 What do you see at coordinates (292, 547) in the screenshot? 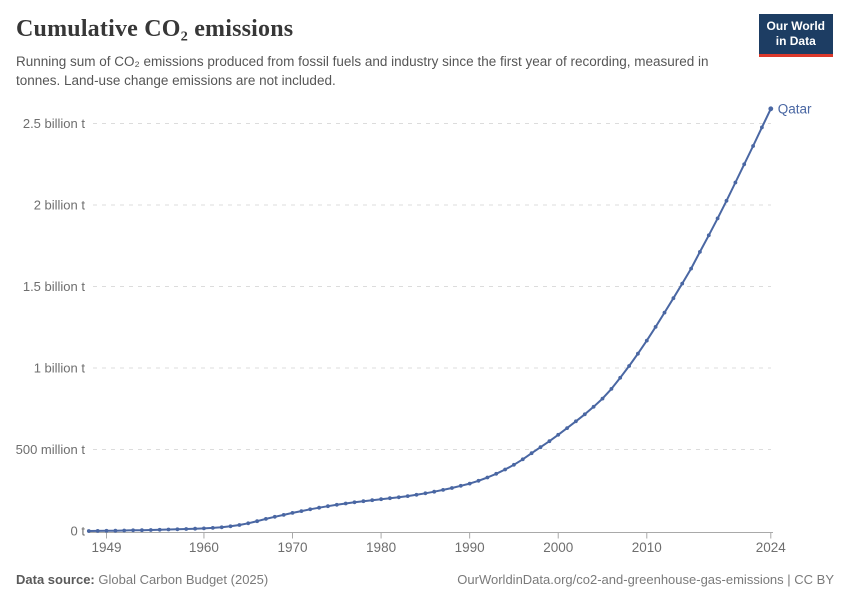
I see `x-tick-label: 1970` at bounding box center [292, 547].